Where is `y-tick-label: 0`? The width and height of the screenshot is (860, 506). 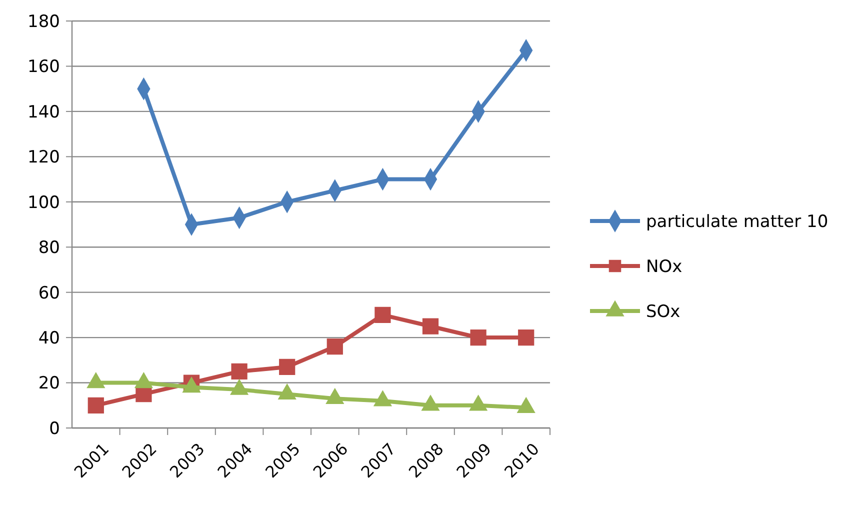
y-tick-label: 0 is located at coordinates (54, 428).